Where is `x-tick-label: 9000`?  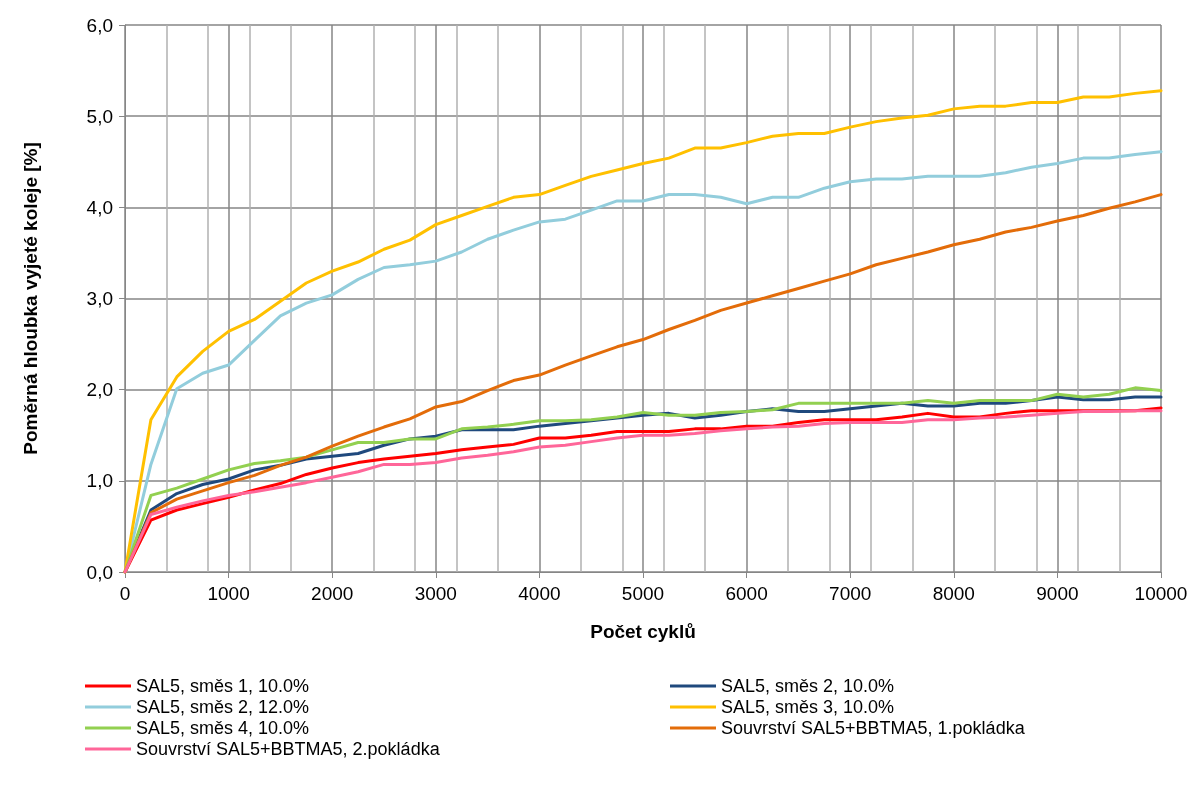 x-tick-label: 9000 is located at coordinates (1057, 593).